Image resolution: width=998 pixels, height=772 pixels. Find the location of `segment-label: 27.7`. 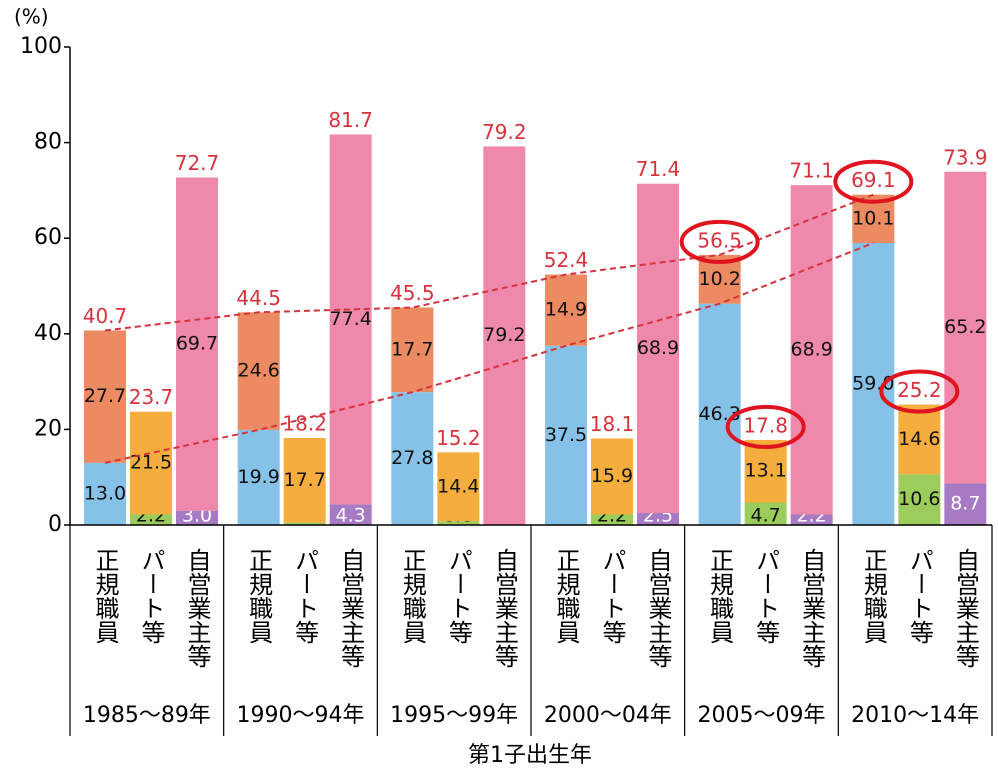

segment-label: 27.7 is located at coordinates (105, 396).